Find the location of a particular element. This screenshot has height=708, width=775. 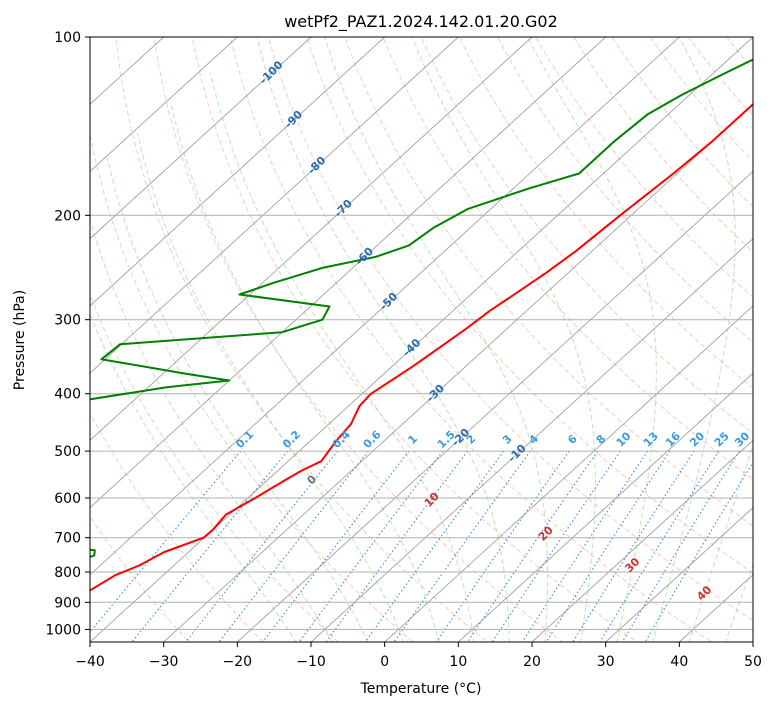

y-tick-label: 200 is located at coordinates (67, 216).